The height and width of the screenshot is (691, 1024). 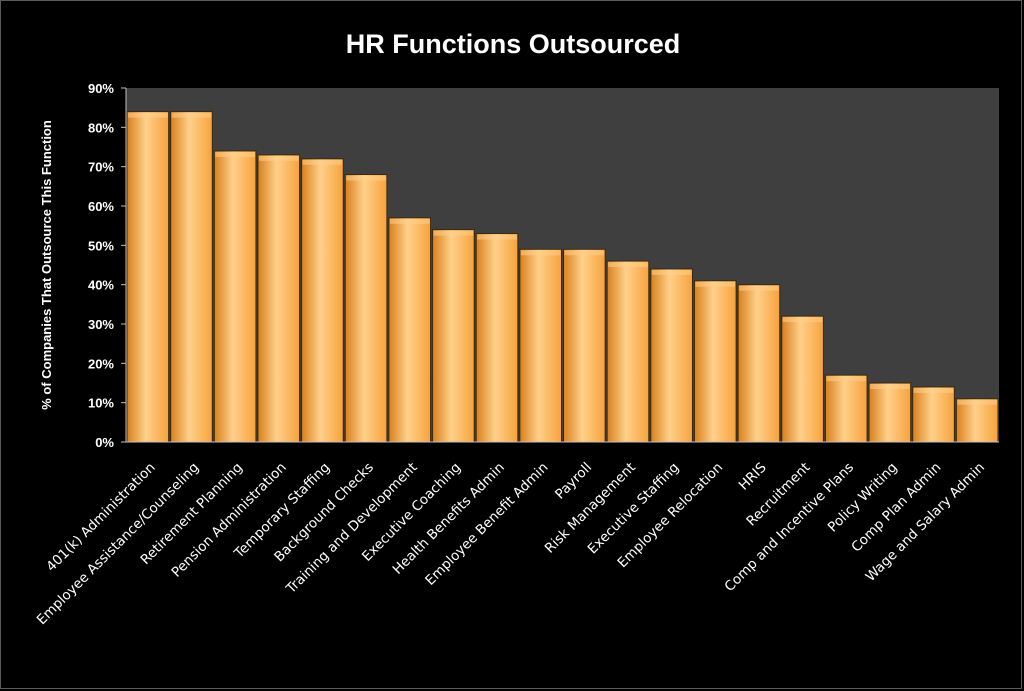 I want to click on x-tick-label: Payroll, so click(x=573, y=481).